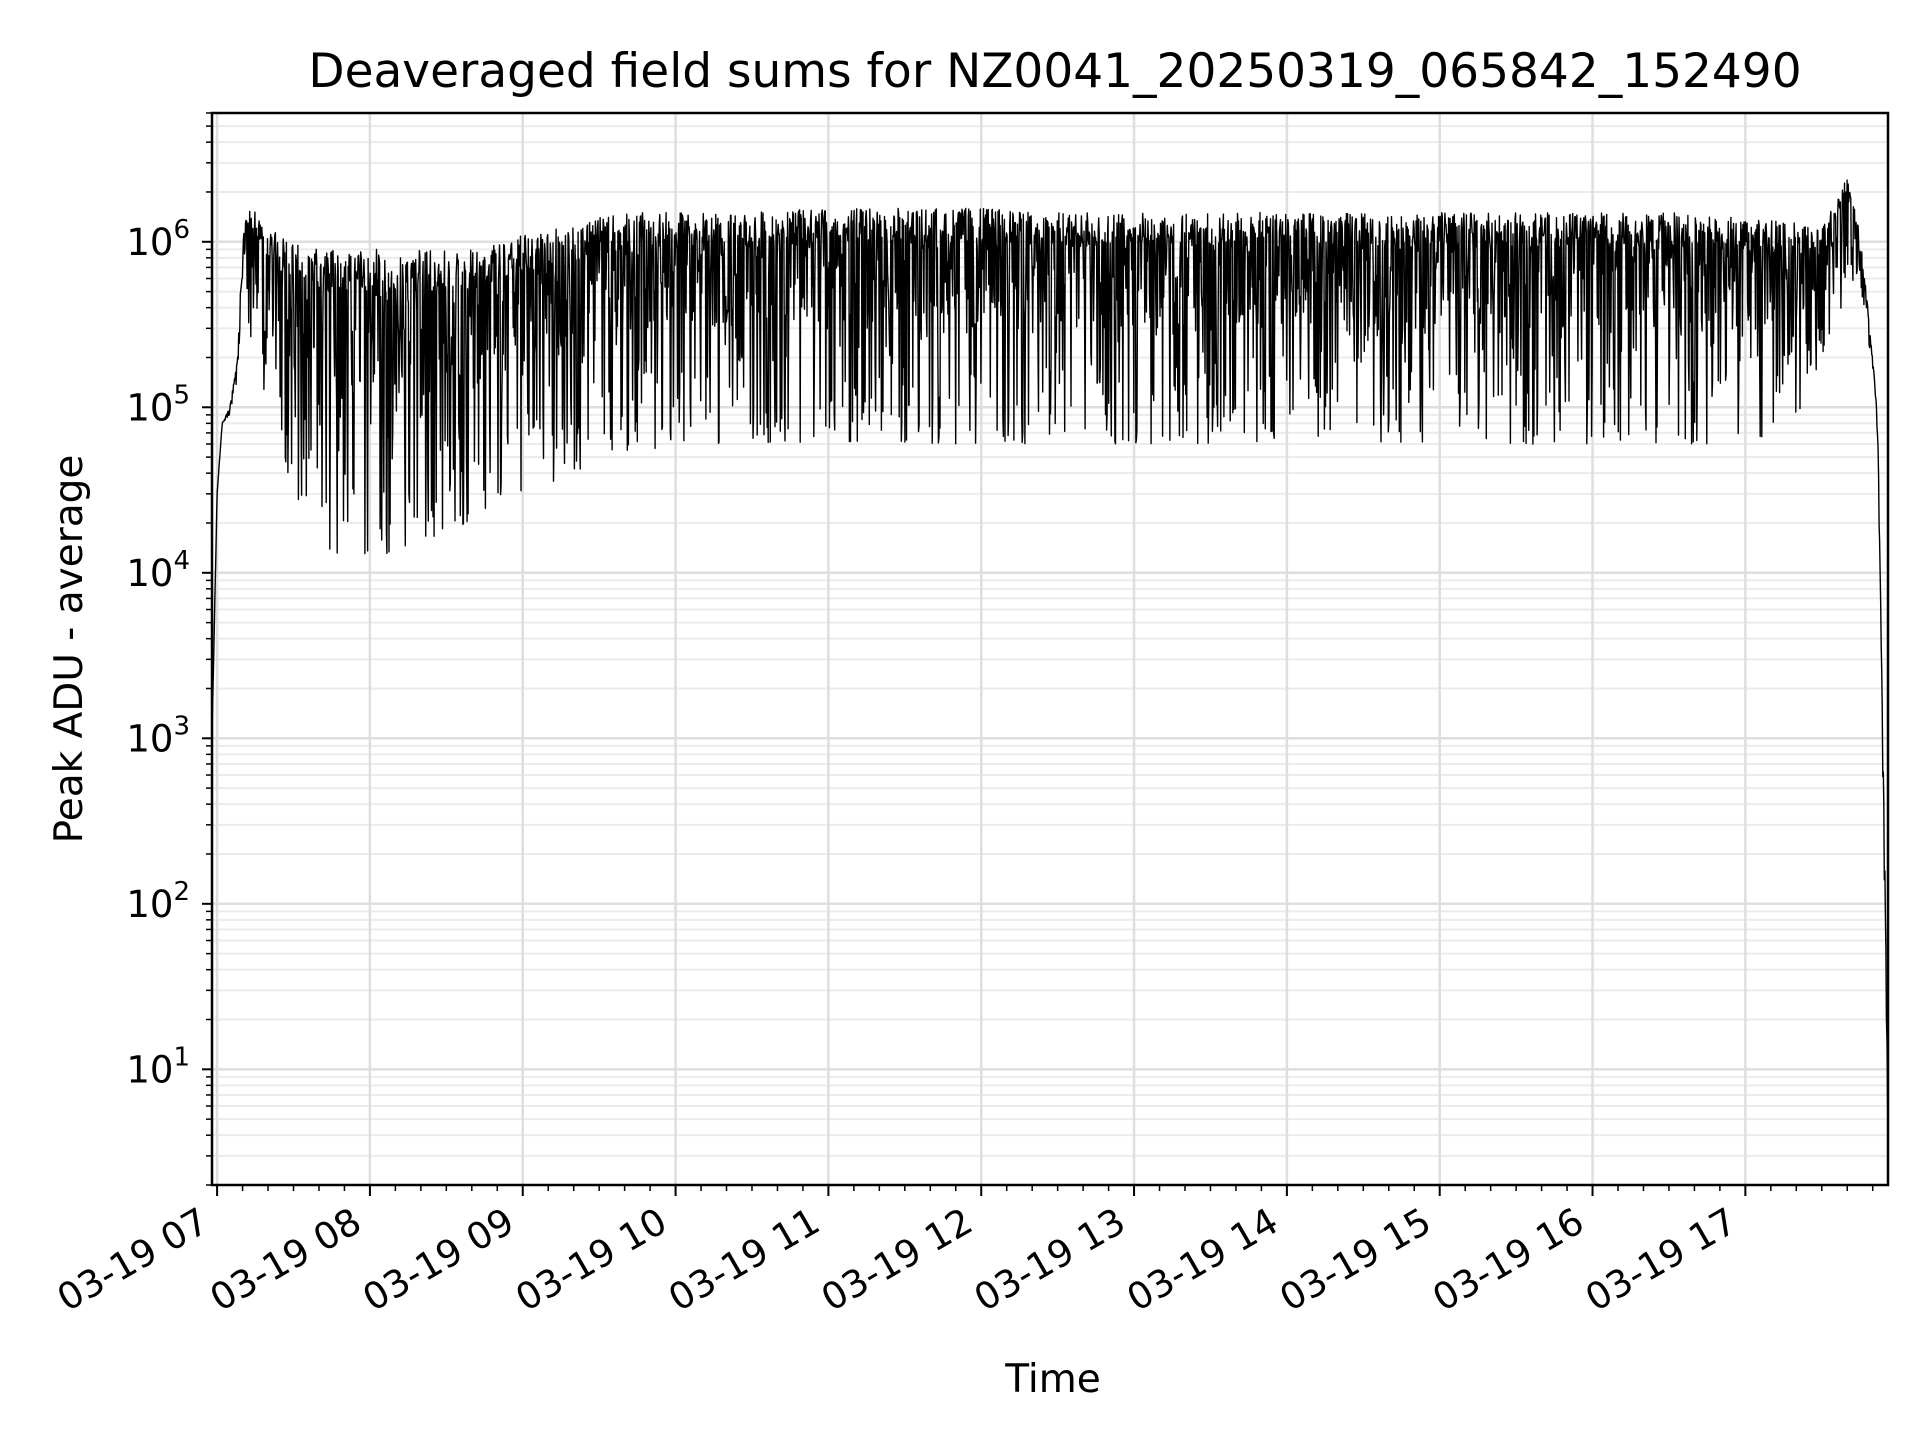  I want to click on y-tick-label-exponent: 5, so click(181, 395).